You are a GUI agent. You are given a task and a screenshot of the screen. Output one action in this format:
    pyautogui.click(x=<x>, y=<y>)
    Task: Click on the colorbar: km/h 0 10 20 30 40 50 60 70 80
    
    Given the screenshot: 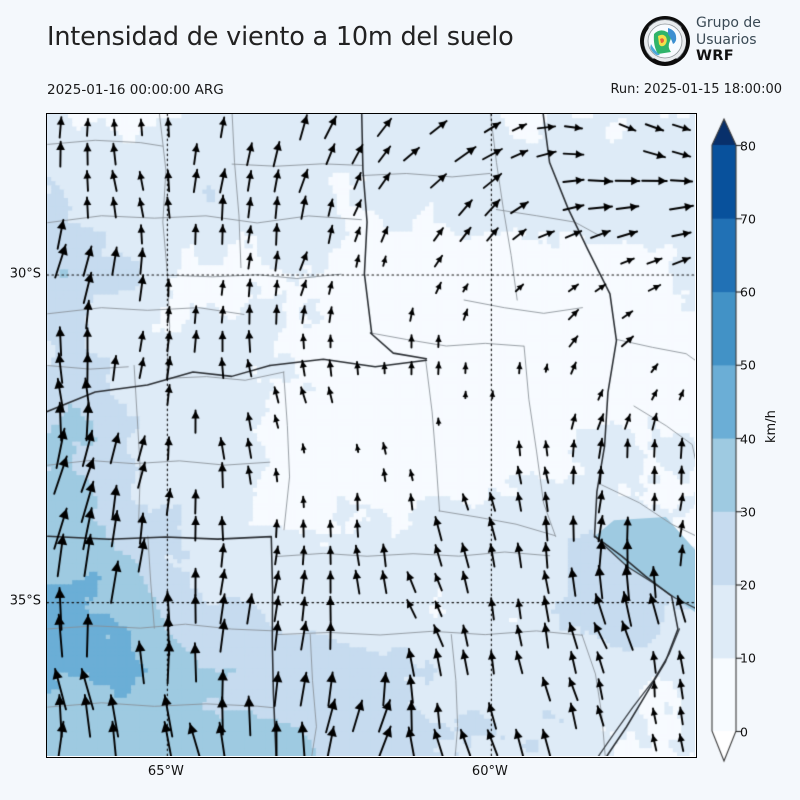 What is the action you would take?
    pyautogui.click(x=752, y=443)
    